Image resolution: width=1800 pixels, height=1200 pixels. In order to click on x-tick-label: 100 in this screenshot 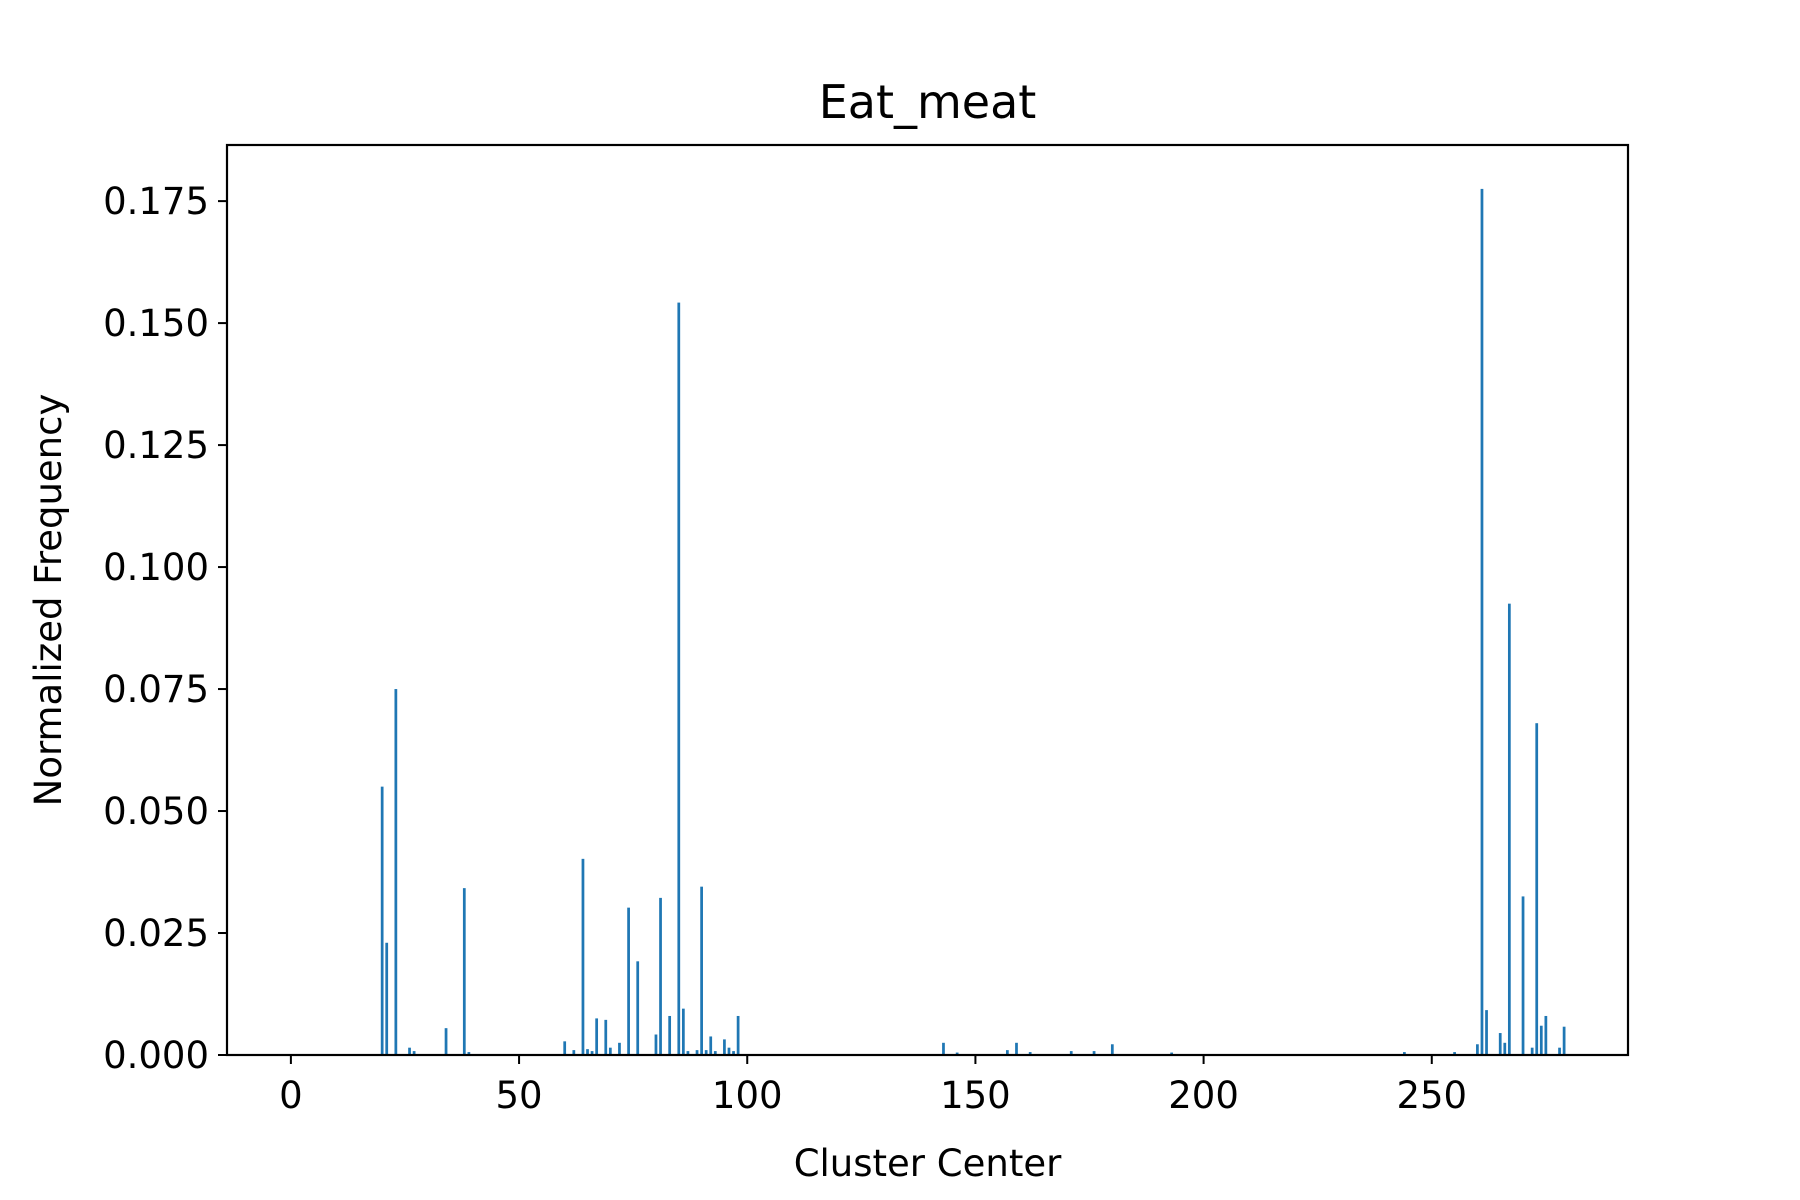, I will do `click(747, 1095)`.